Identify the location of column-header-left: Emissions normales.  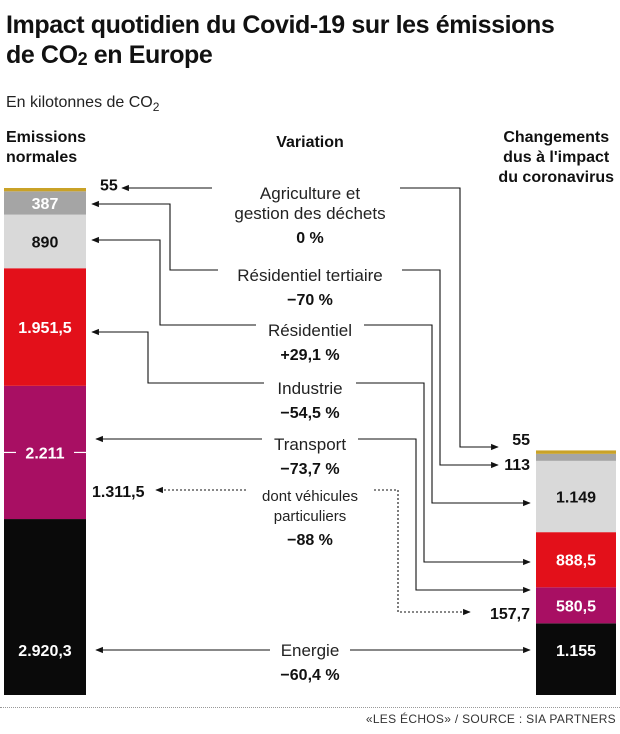
(46, 147).